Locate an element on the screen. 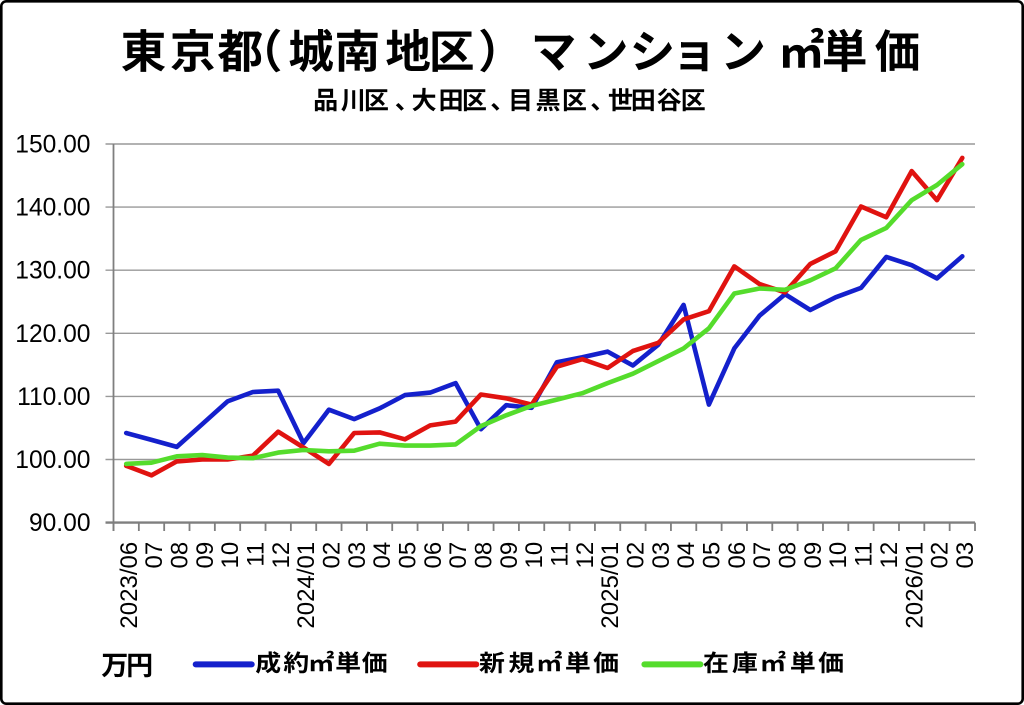  svg-text: 2023/06 is located at coordinates (129, 585).